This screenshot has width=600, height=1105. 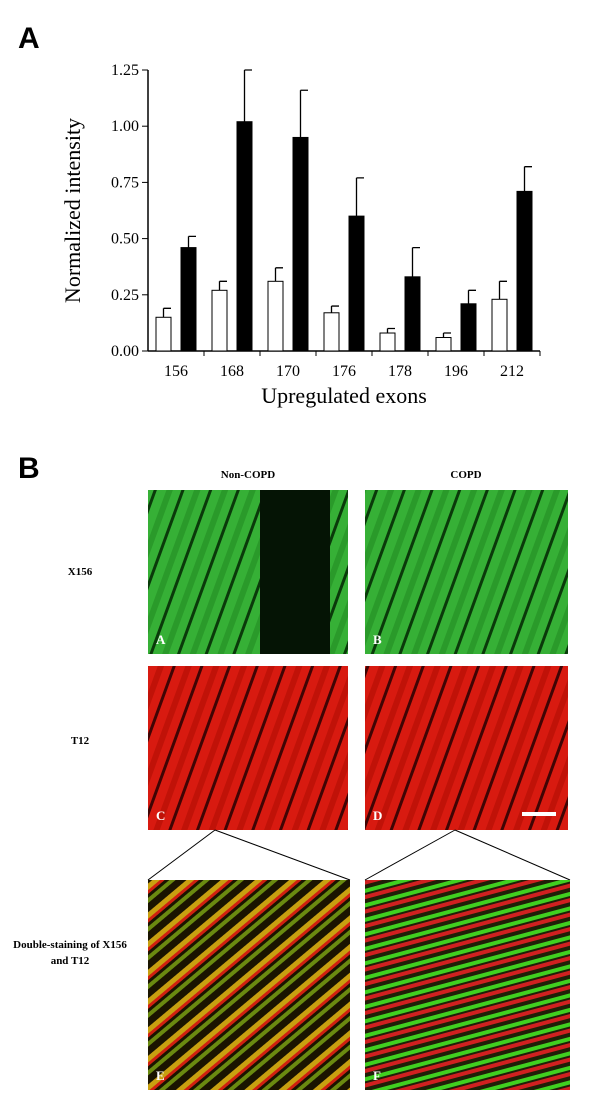 I want to click on y-tick-label: 0.00, so click(x=125, y=351).